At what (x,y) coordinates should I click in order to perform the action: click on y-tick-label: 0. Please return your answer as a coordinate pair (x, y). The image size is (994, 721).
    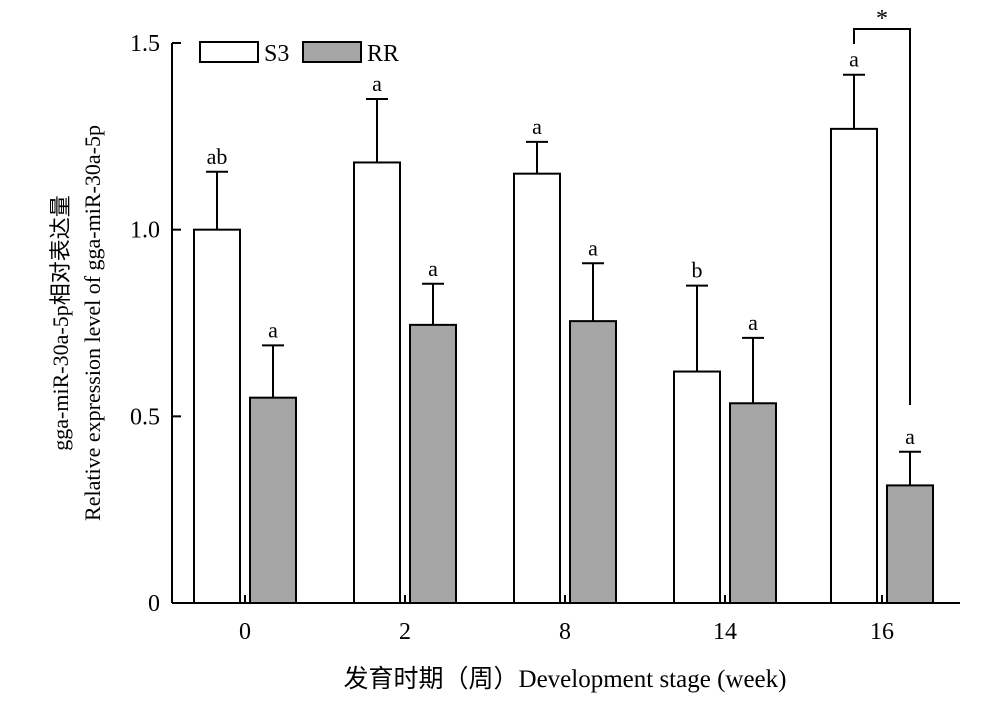
    Looking at the image, I should click on (154, 604).